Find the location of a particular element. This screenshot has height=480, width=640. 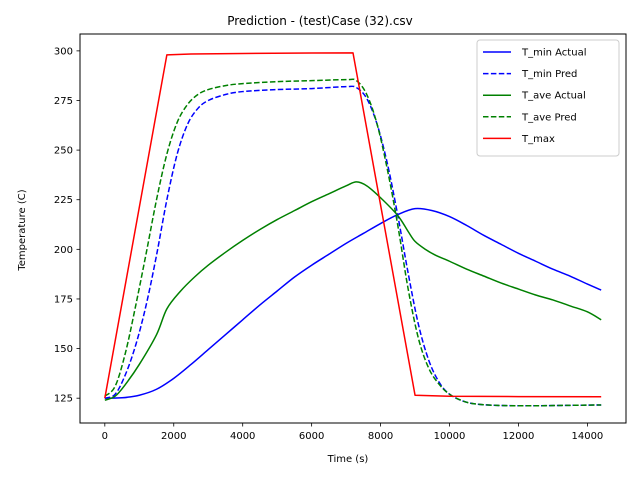

x-tick-label: 10000 is located at coordinates (450, 436).